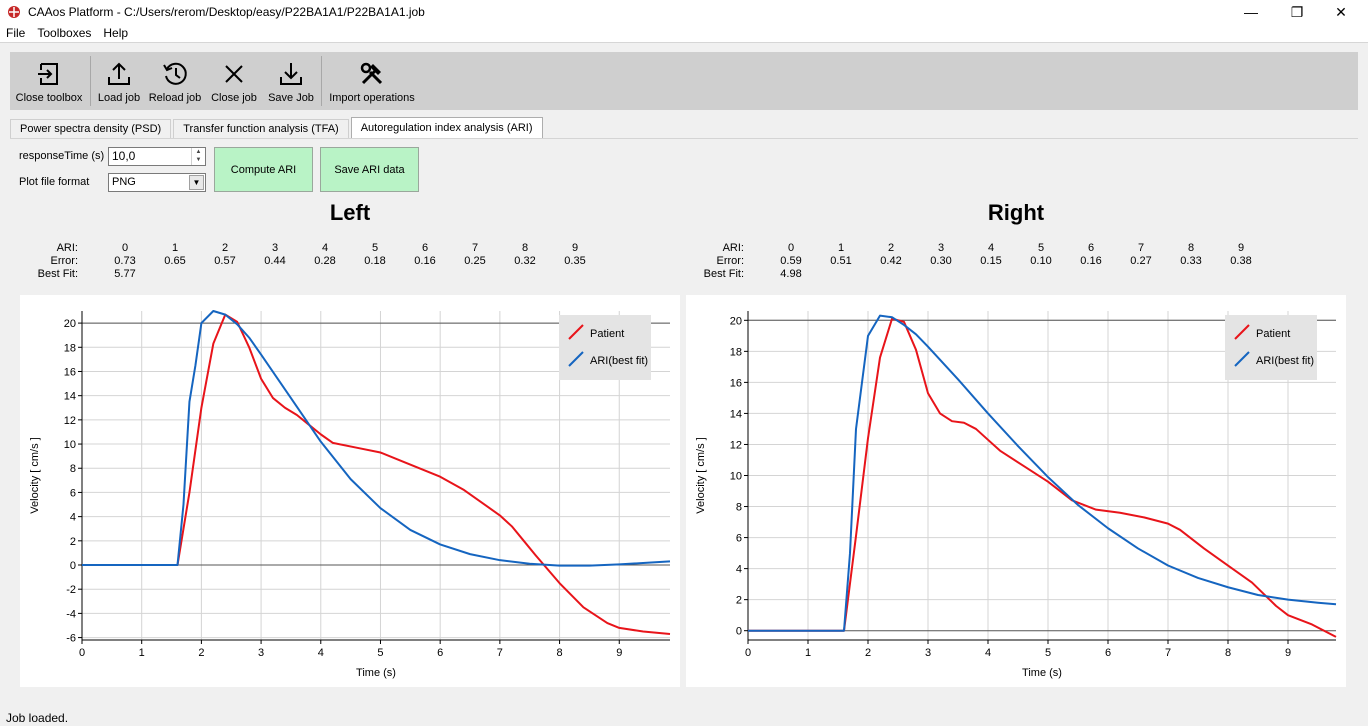 The image size is (1368, 726). Describe the element at coordinates (291, 81) in the screenshot. I see `save-job-button: Save Job` at that location.